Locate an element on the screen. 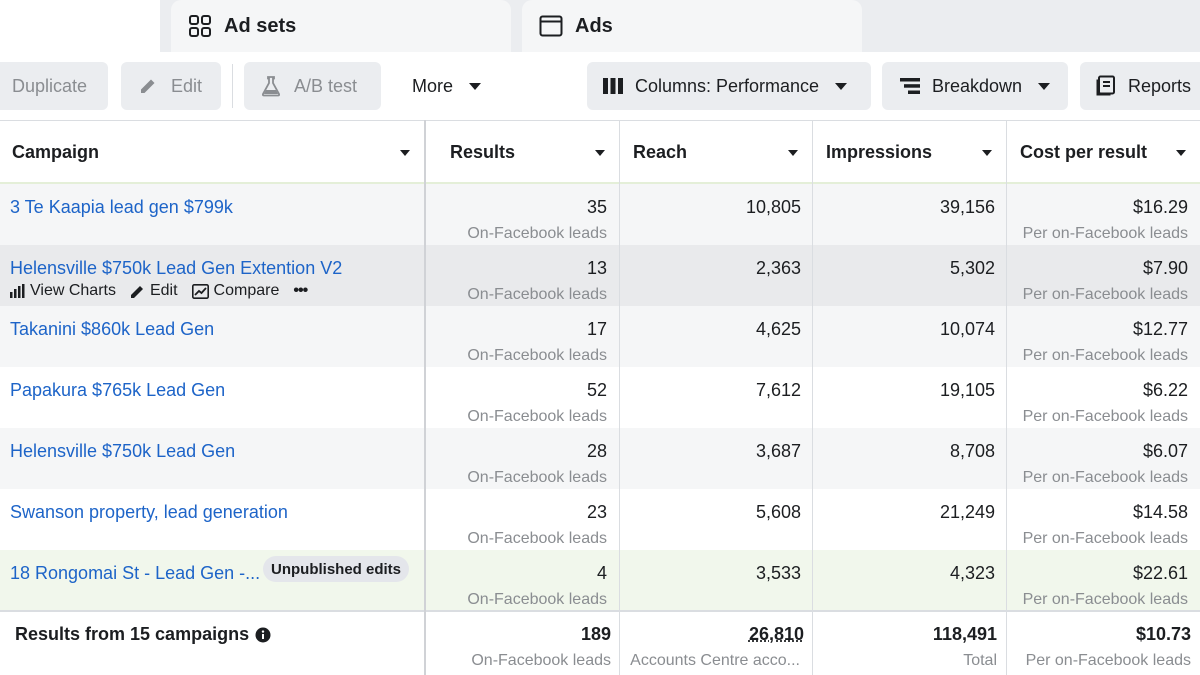 The image size is (1200, 675). compare-label: Compare is located at coordinates (246, 290).